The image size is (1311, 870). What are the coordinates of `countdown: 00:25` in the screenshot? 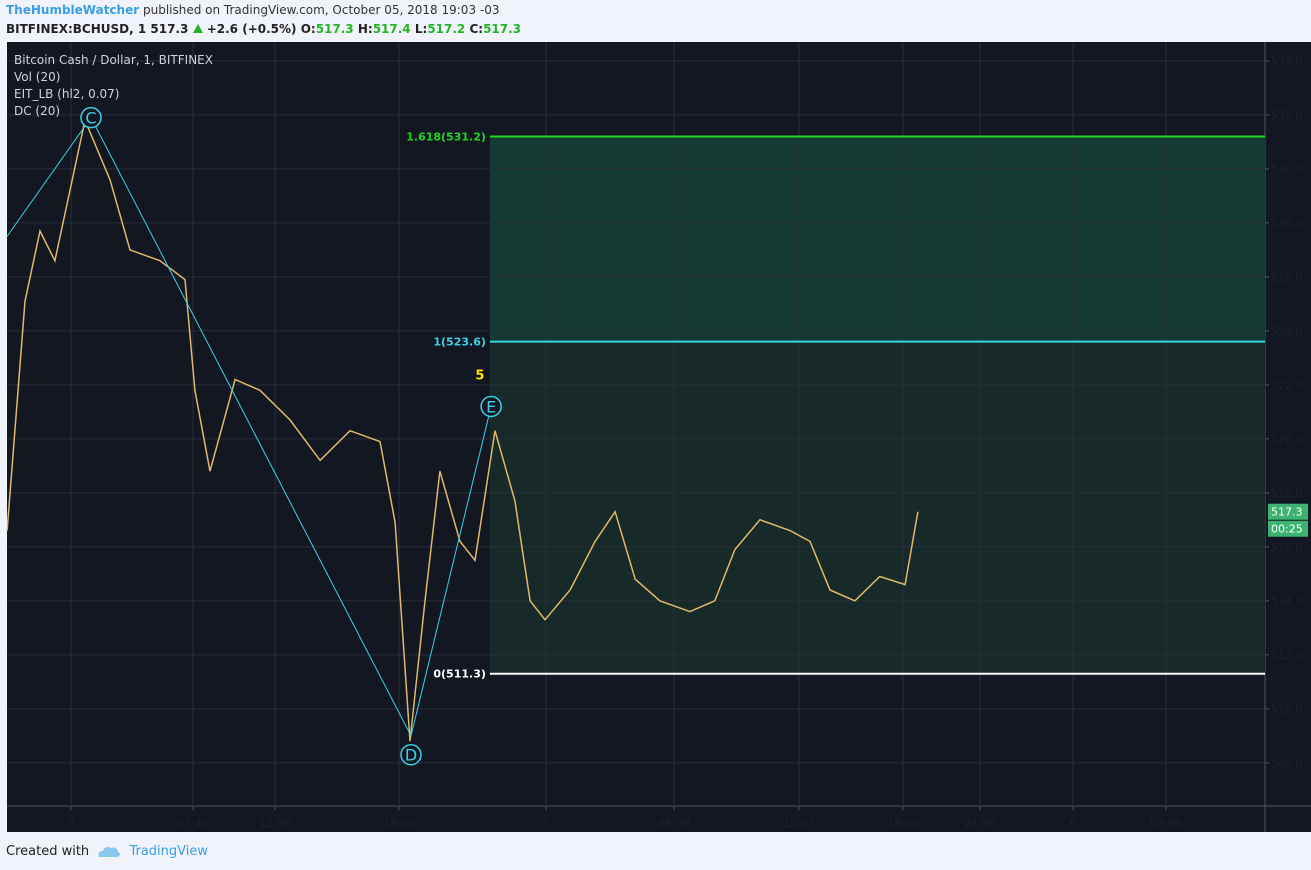 It's located at (1287, 529).